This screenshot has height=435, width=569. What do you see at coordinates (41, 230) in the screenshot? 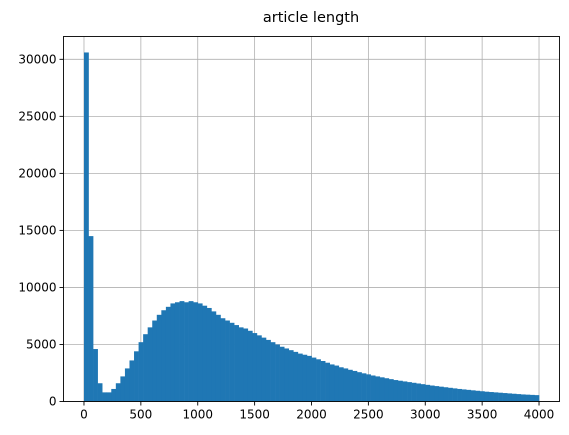
I see `y-axis: 0 5000 10000 15000 20000 25000 30000` at bounding box center [41, 230].